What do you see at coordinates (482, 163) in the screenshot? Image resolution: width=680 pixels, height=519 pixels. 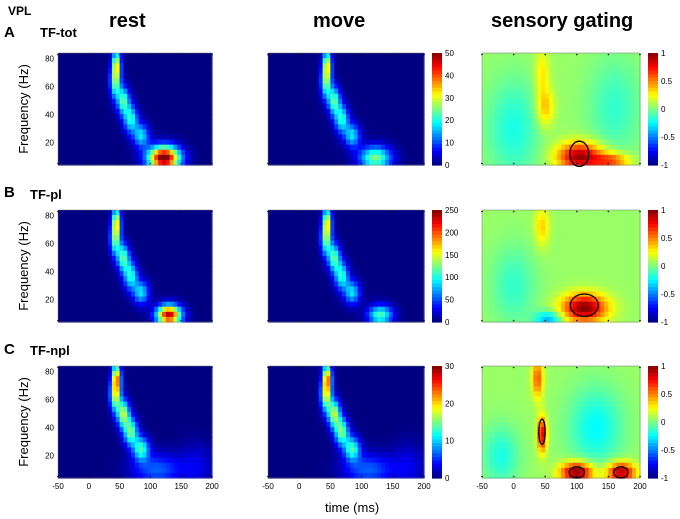 I see `x-tick-mark` at bounding box center [482, 163].